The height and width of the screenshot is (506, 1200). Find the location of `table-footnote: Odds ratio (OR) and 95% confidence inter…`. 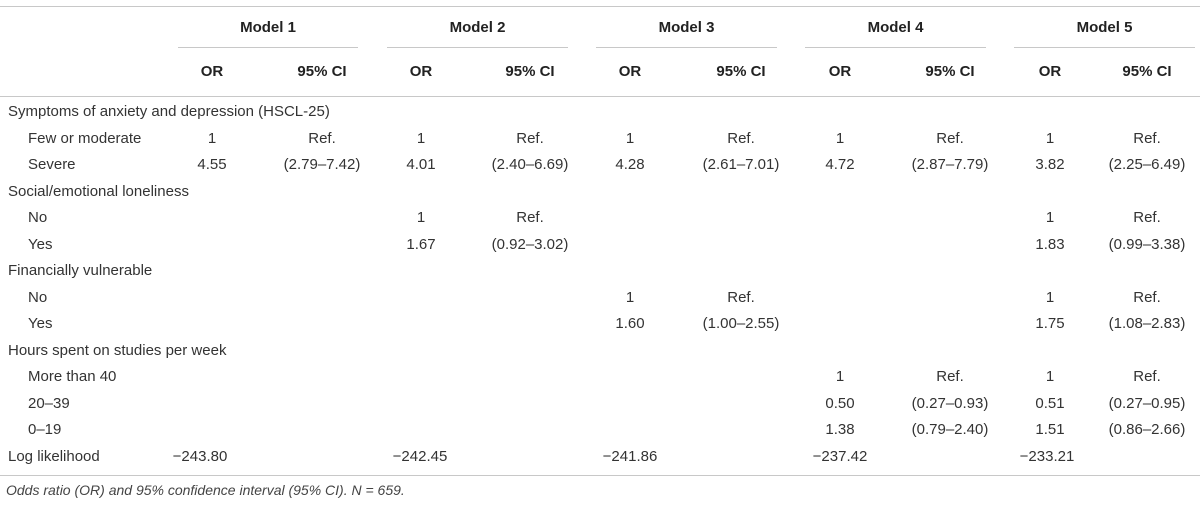

table-footnote: Odds ratio (OR) and 95% confidence inter… is located at coordinates (205, 490).